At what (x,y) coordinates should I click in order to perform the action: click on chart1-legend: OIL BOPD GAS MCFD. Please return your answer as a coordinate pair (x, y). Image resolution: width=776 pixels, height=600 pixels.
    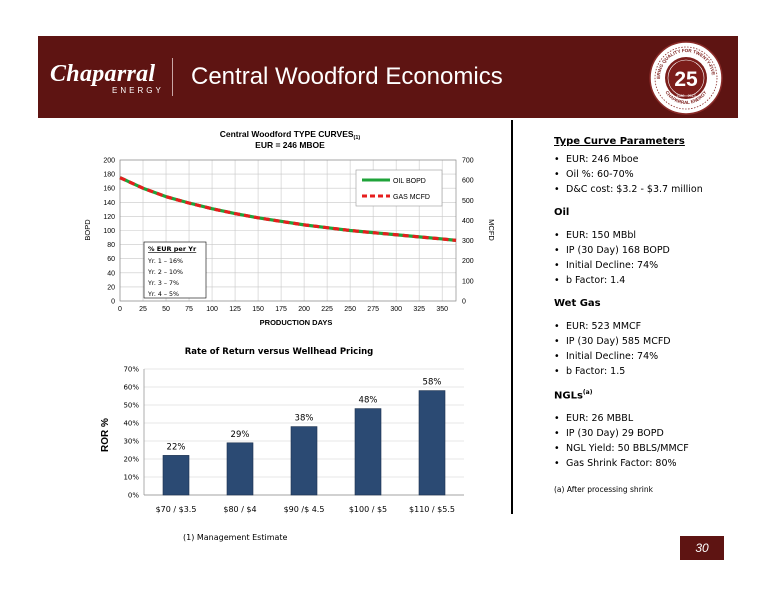
    Looking at the image, I should click on (399, 188).